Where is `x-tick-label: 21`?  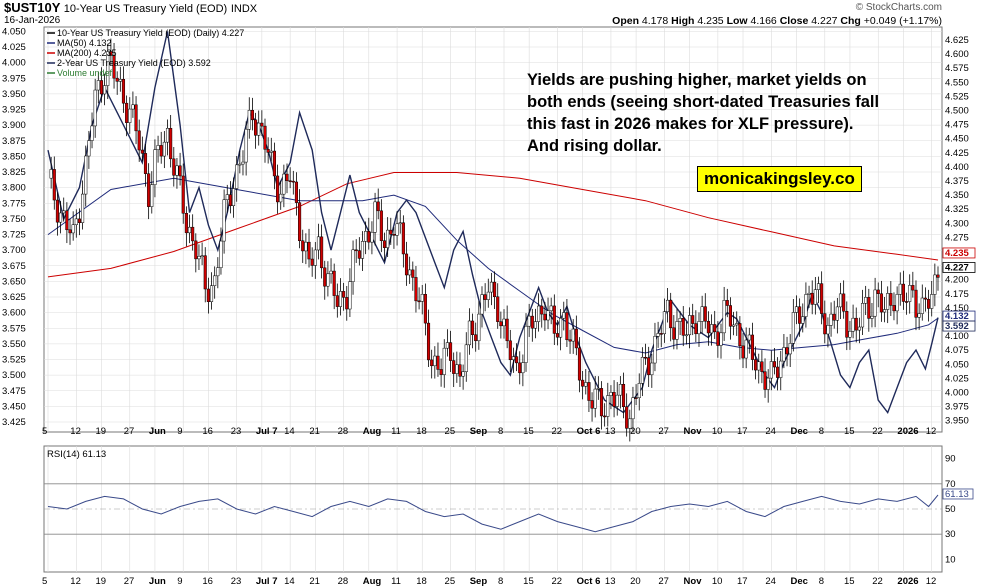
x-tick-label: 21 is located at coordinates (314, 431).